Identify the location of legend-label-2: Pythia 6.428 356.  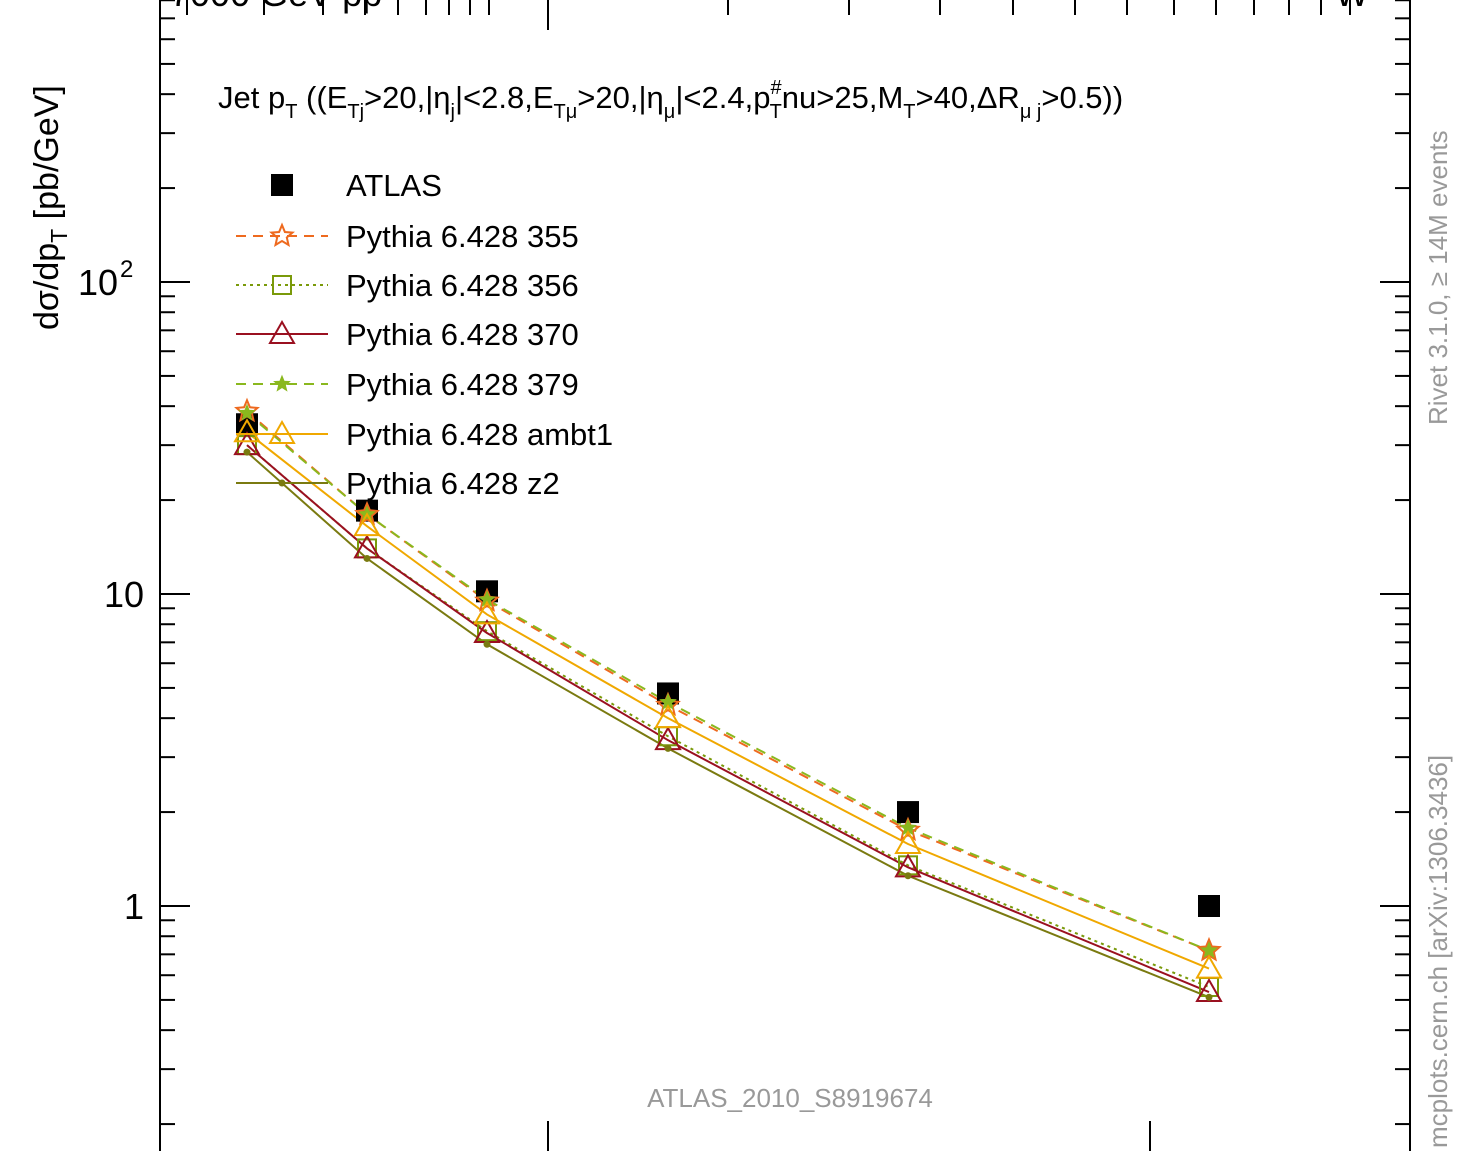
(462, 285).